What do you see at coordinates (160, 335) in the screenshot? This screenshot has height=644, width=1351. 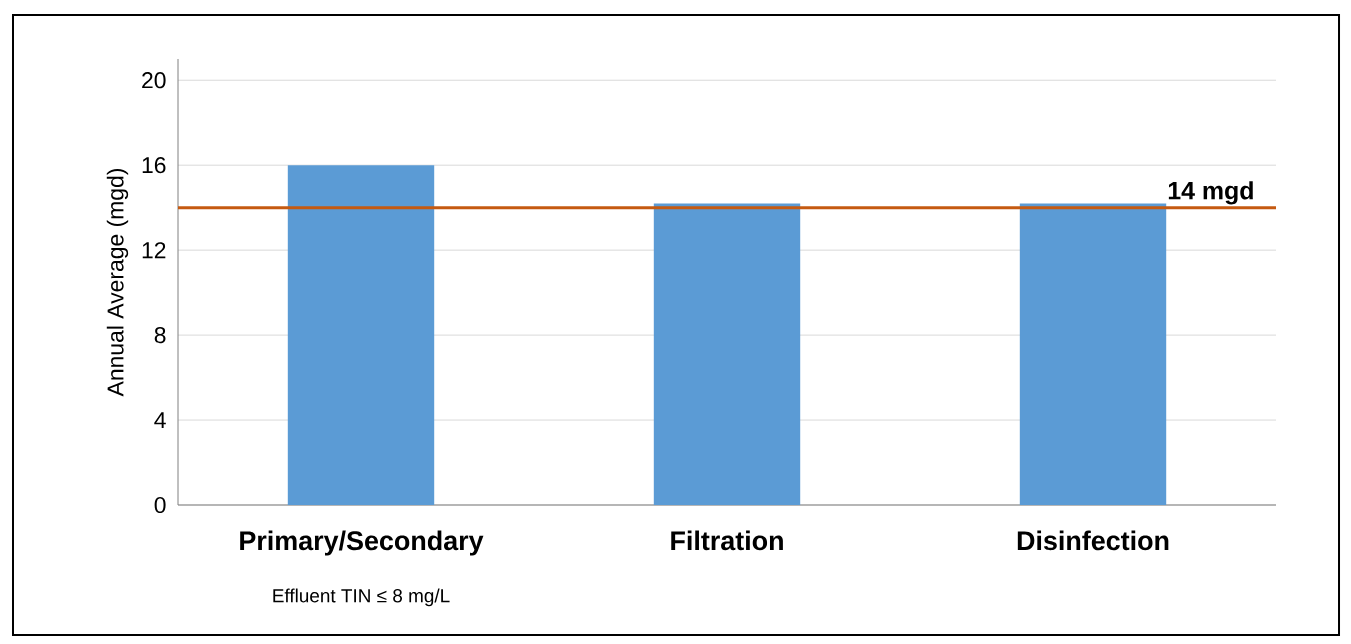 I see `y-tick-label: 8` at bounding box center [160, 335].